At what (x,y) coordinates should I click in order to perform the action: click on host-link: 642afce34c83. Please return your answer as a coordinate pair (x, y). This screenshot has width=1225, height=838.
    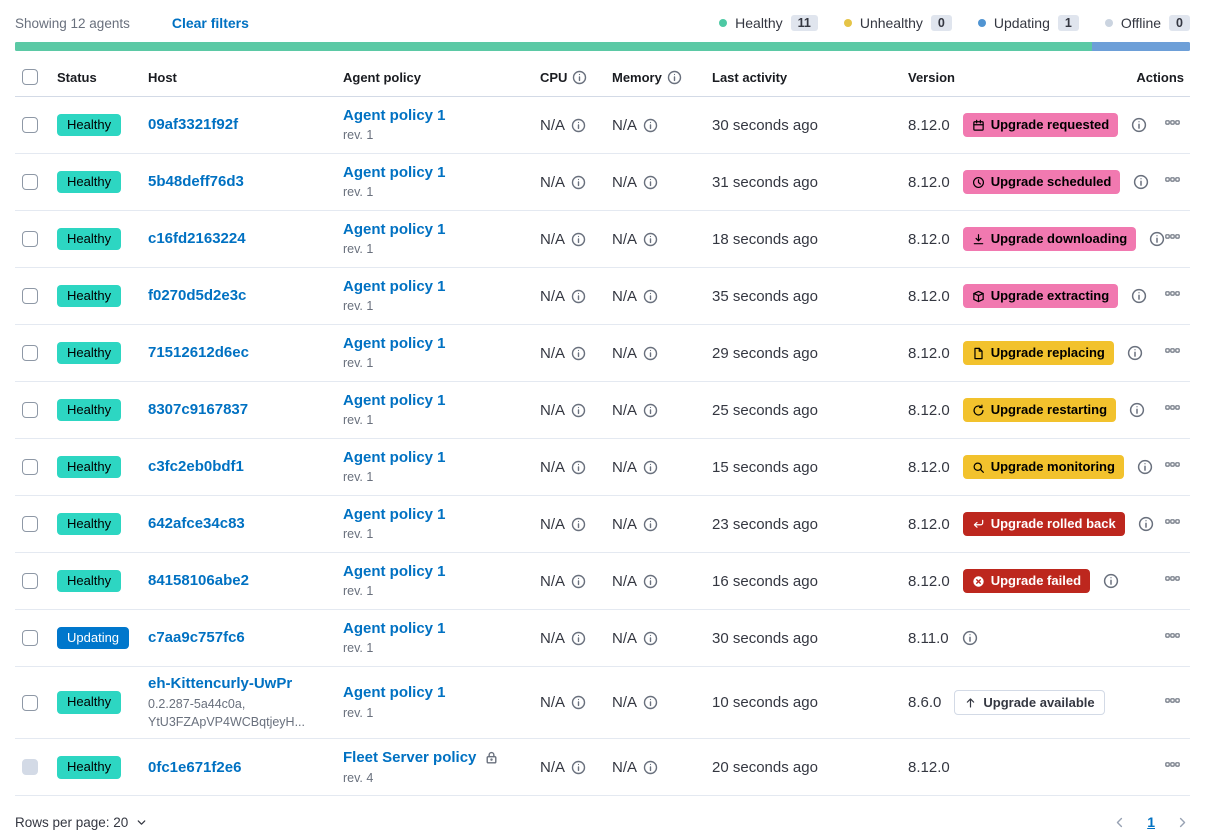
    Looking at the image, I should click on (196, 524).